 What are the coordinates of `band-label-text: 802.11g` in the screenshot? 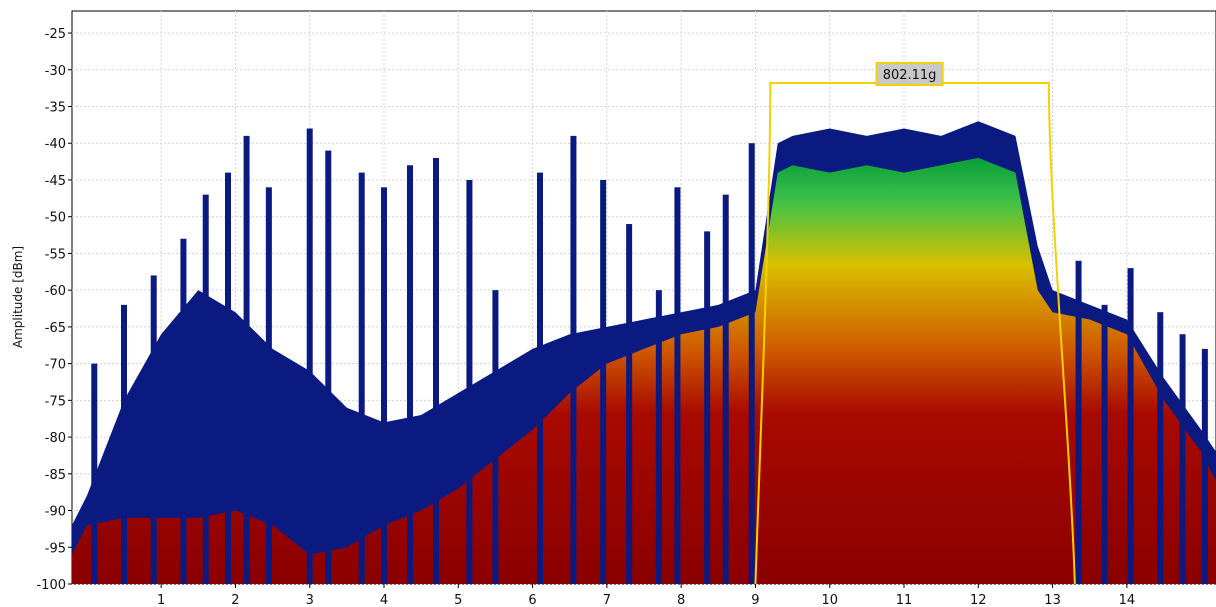 It's located at (910, 75).